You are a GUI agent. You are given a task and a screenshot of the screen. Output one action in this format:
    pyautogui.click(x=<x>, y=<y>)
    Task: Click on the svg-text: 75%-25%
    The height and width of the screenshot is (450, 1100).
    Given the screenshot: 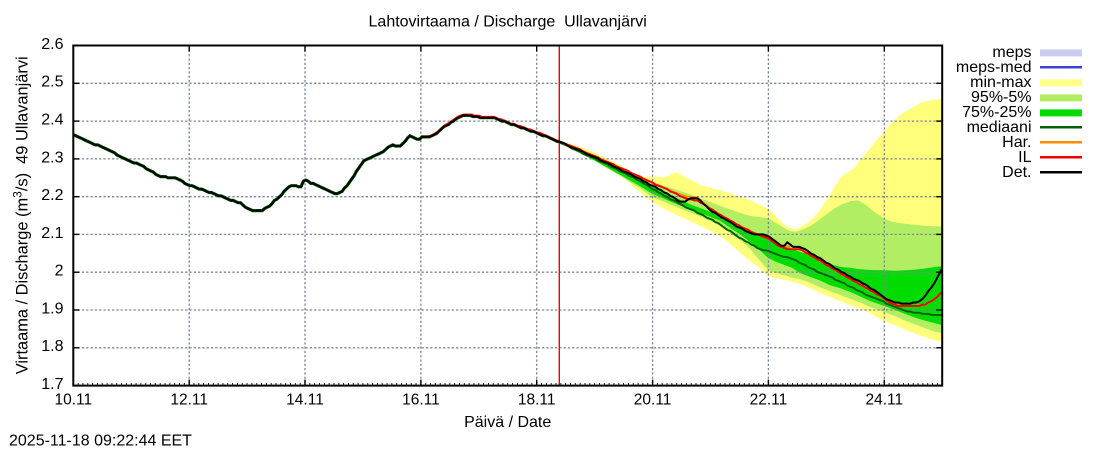 What is the action you would take?
    pyautogui.click(x=996, y=112)
    